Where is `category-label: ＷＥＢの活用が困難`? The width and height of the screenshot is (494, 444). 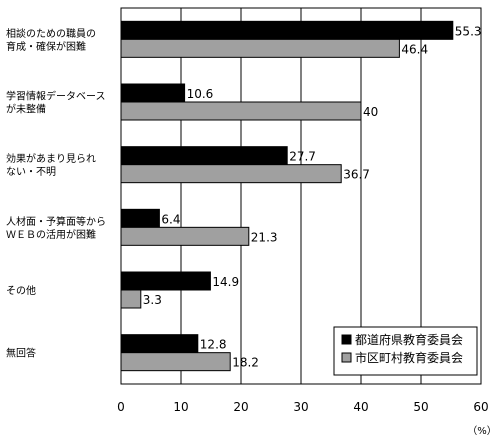
category-label: ＷＥＢの活用が困難 is located at coordinates (51, 234).